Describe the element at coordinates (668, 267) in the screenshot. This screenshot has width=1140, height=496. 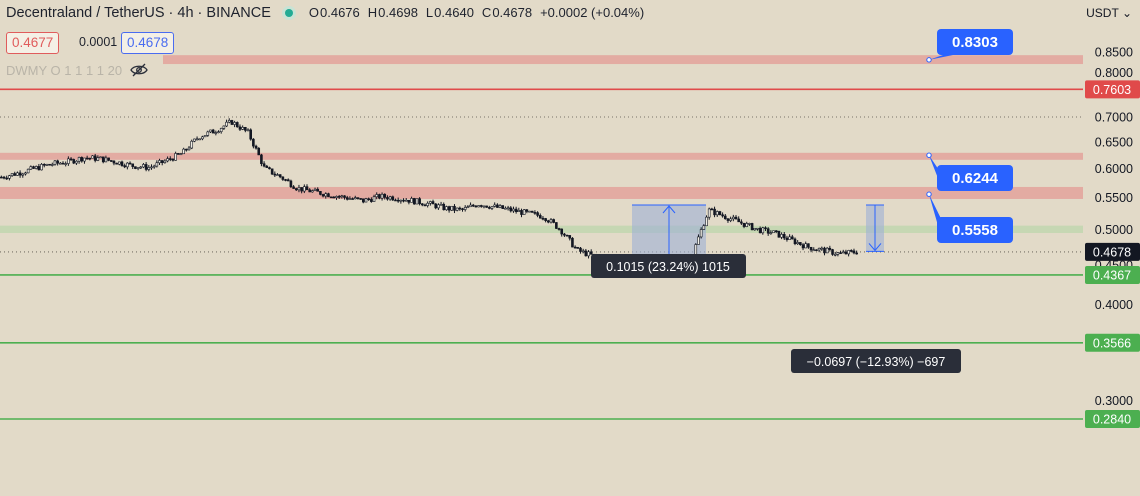
I see `measure-up-label: 0.1015 (23.24%) 1015` at that location.